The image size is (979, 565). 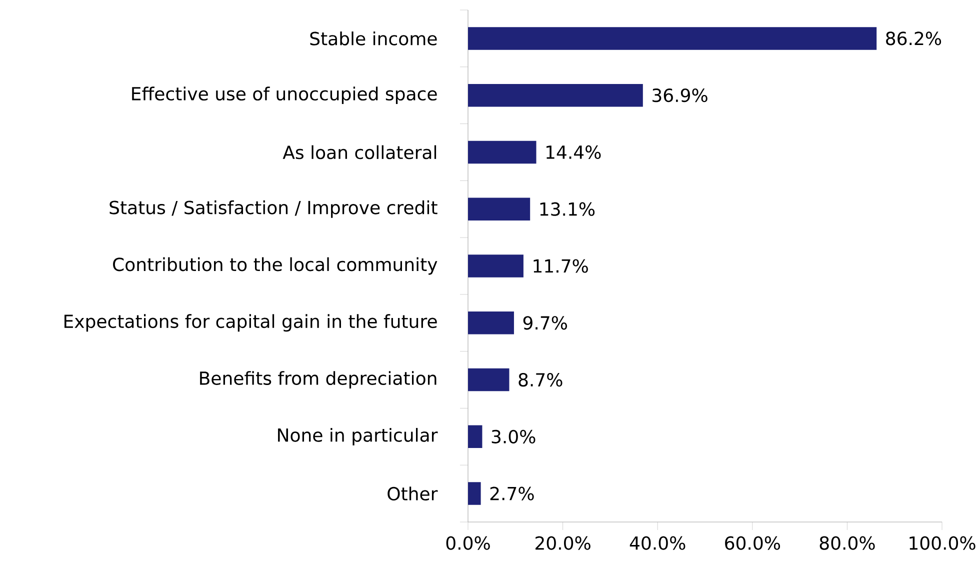 I want to click on y-tick-label: Other, so click(x=413, y=493).